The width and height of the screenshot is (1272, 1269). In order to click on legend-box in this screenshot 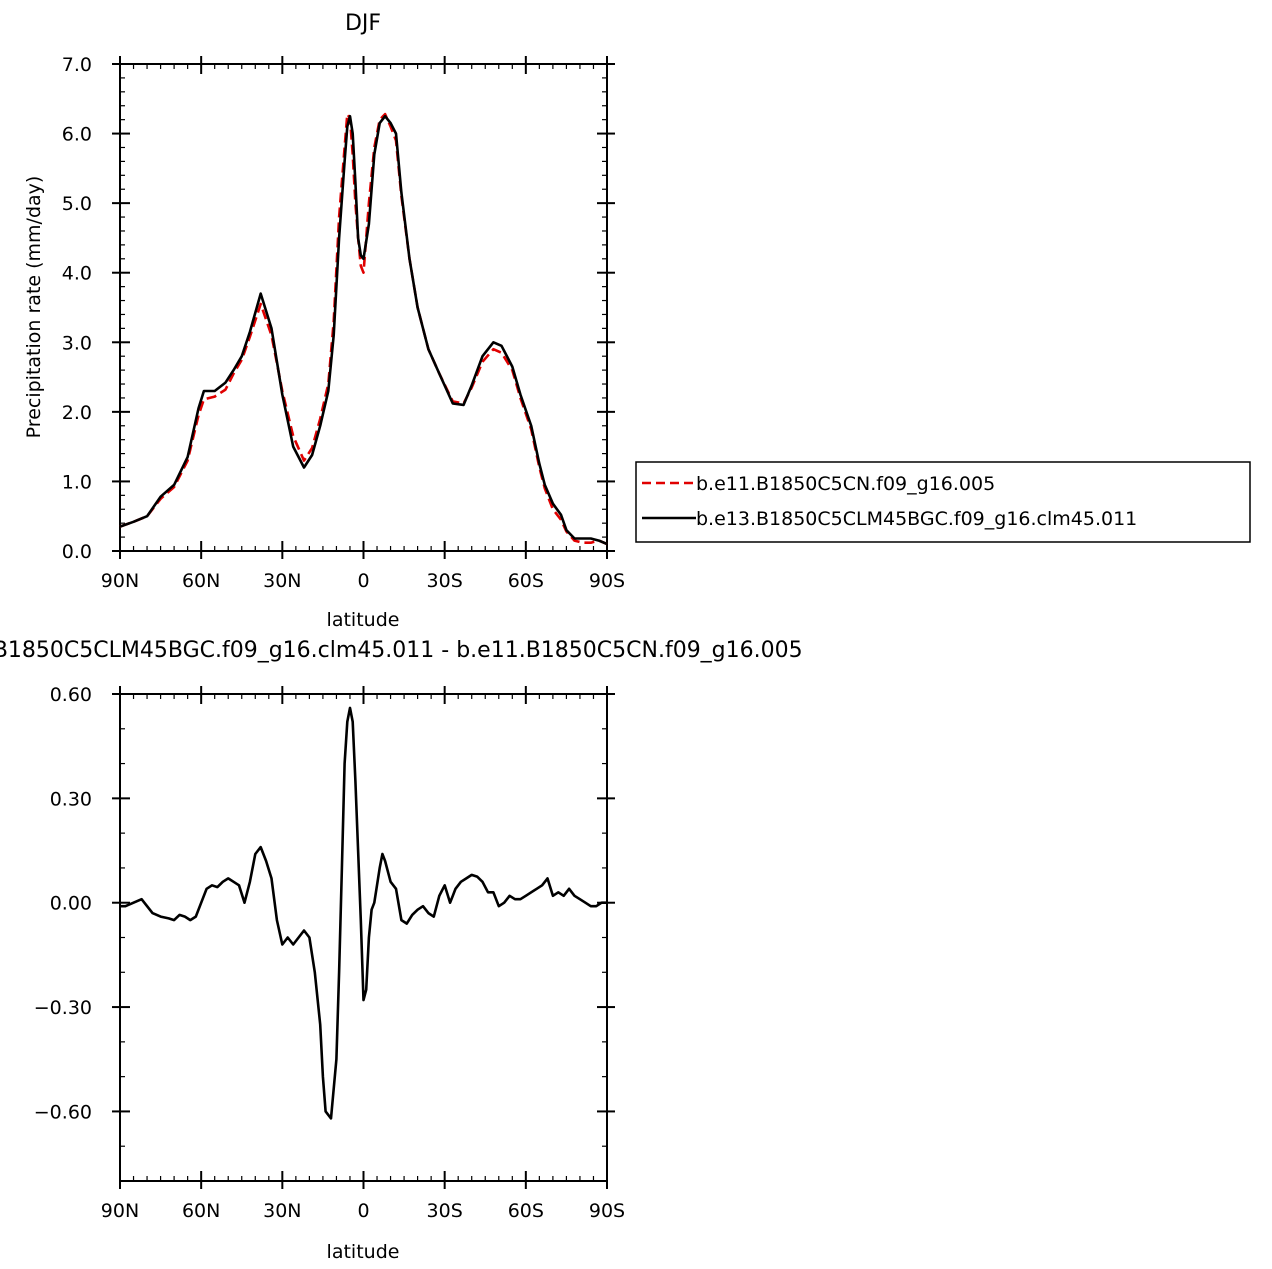, I will do `click(943, 502)`.